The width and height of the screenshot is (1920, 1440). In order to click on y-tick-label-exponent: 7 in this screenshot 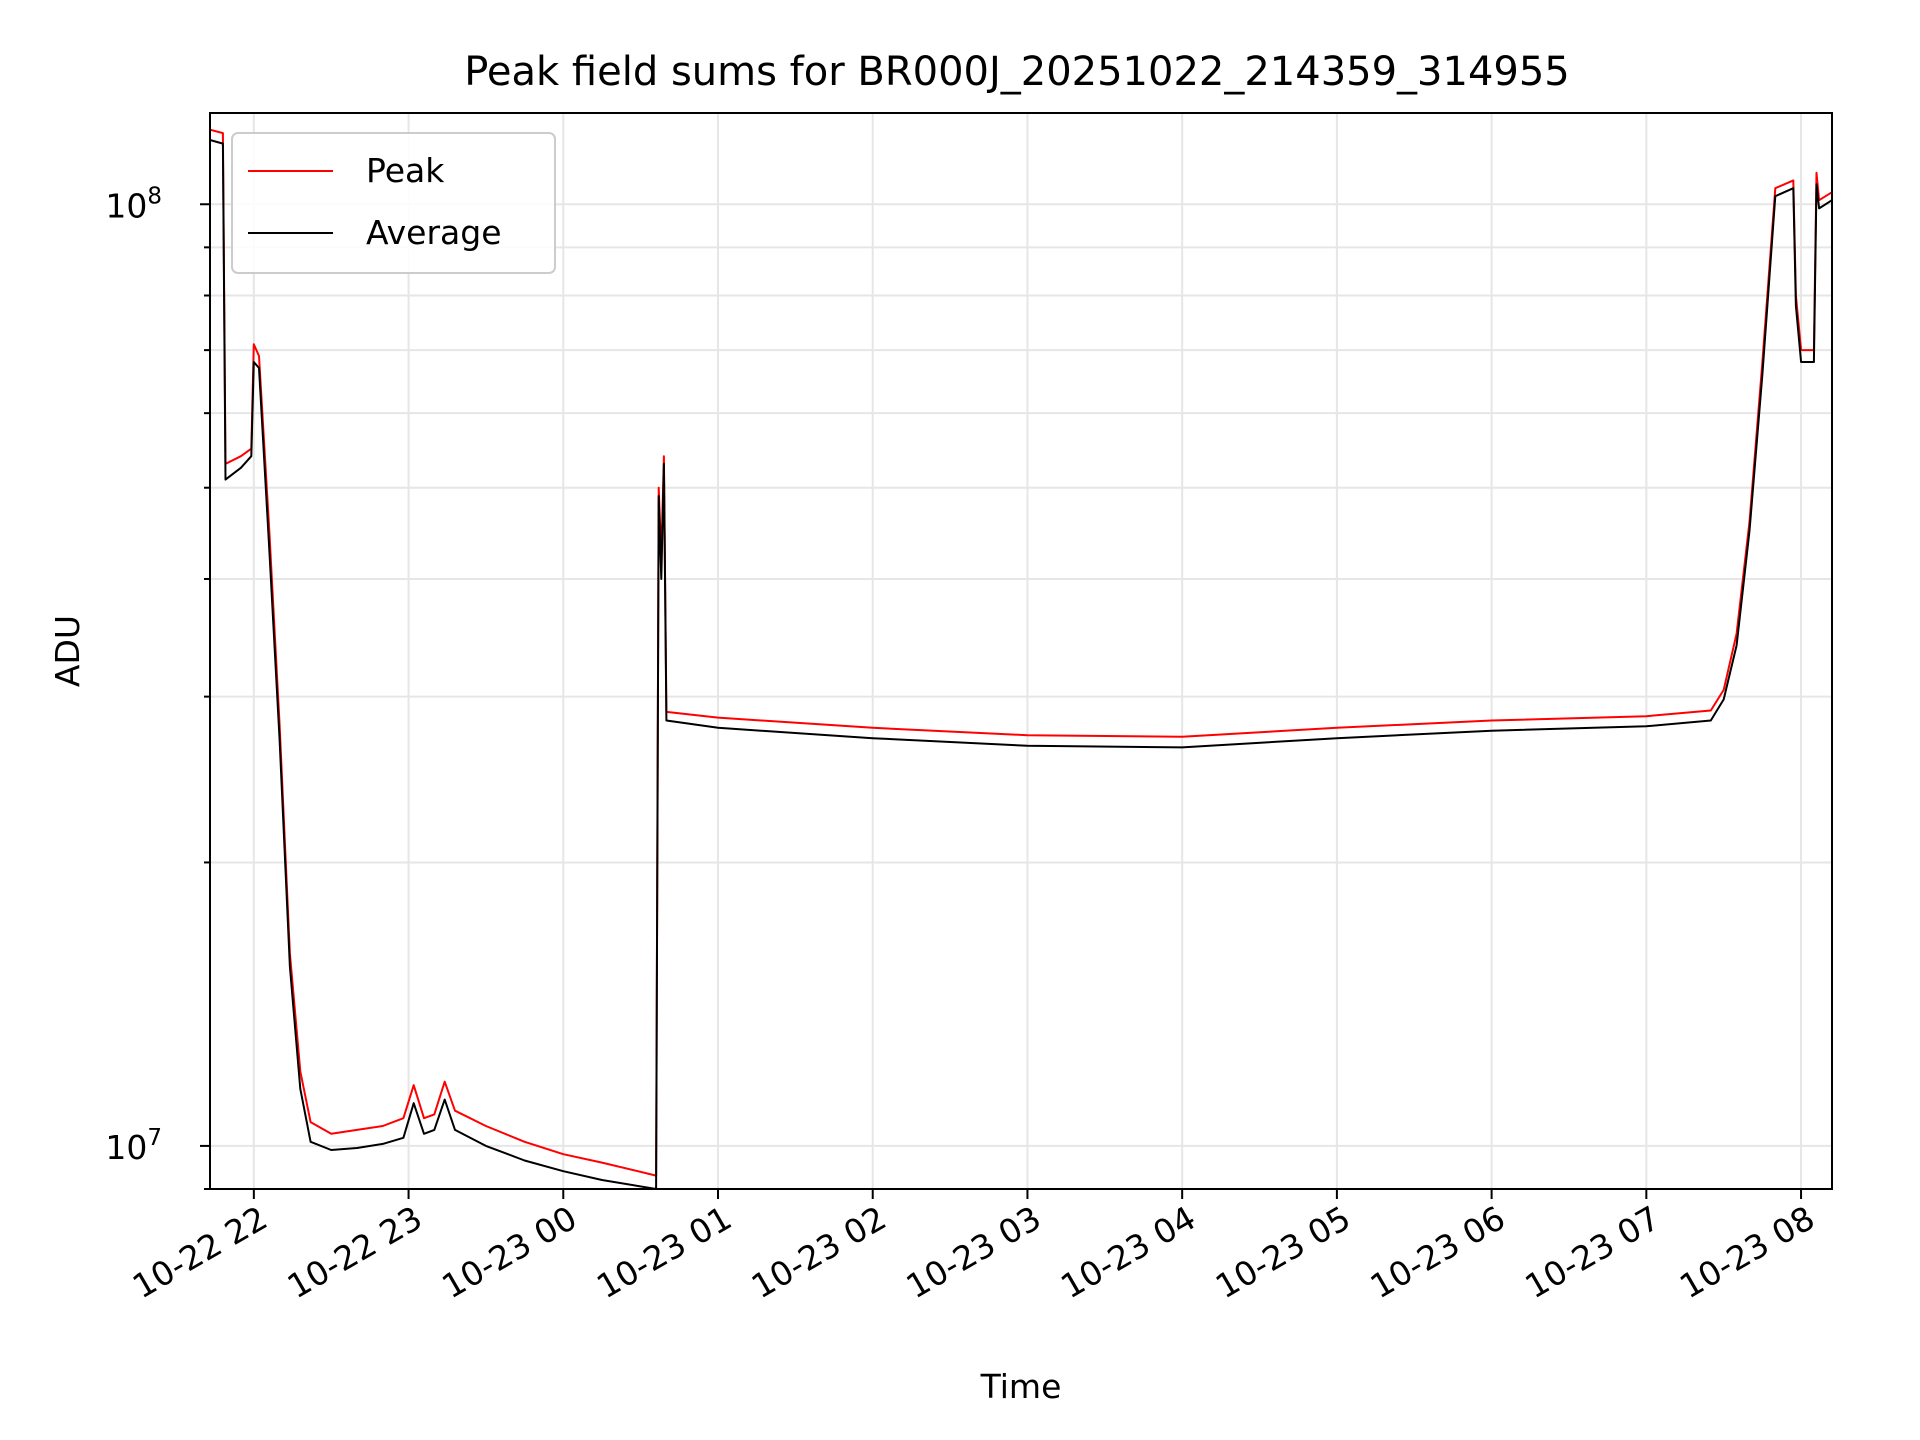, I will do `click(154, 1138)`.